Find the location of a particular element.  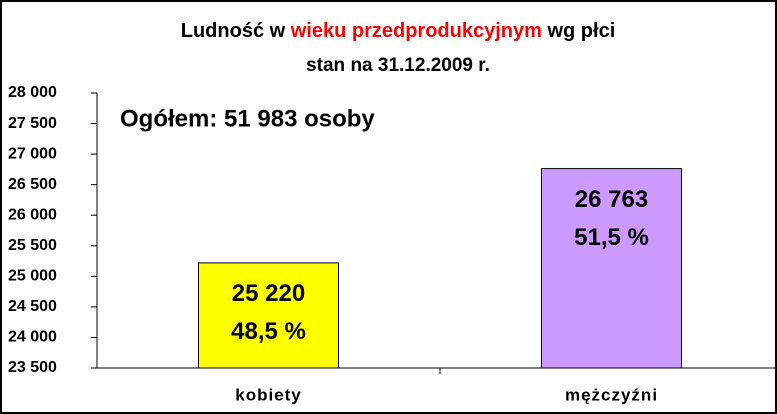

title-part: wieku przedprodukcyjnym is located at coordinates (416, 31).